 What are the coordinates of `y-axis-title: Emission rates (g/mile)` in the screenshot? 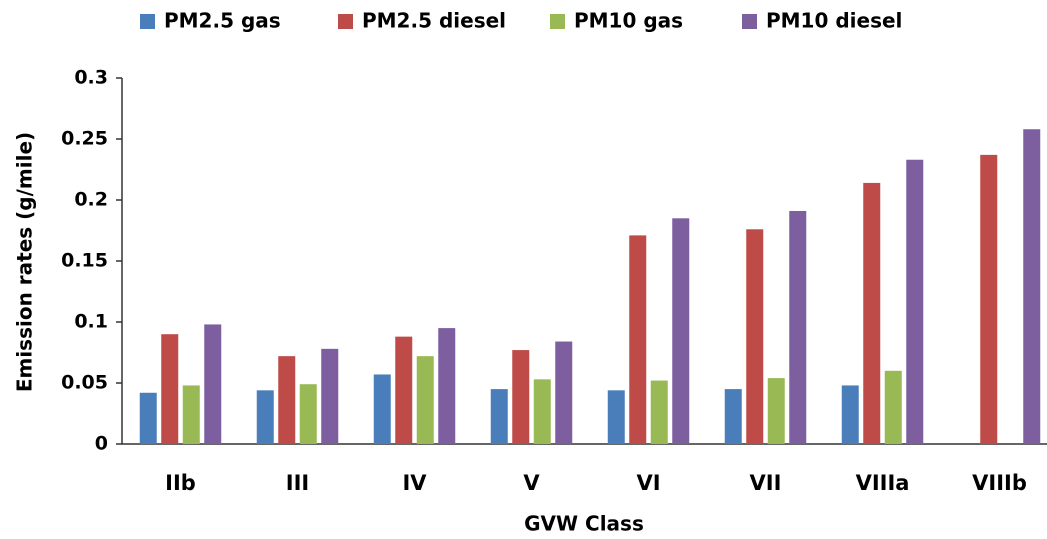 It's located at (25, 262).